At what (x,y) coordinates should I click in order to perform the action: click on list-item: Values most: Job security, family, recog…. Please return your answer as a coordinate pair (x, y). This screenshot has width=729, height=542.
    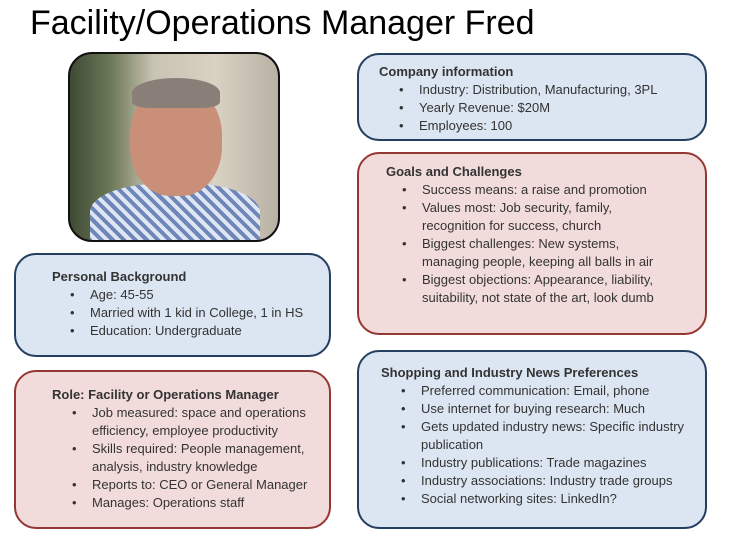
    Looking at the image, I should click on (537, 217).